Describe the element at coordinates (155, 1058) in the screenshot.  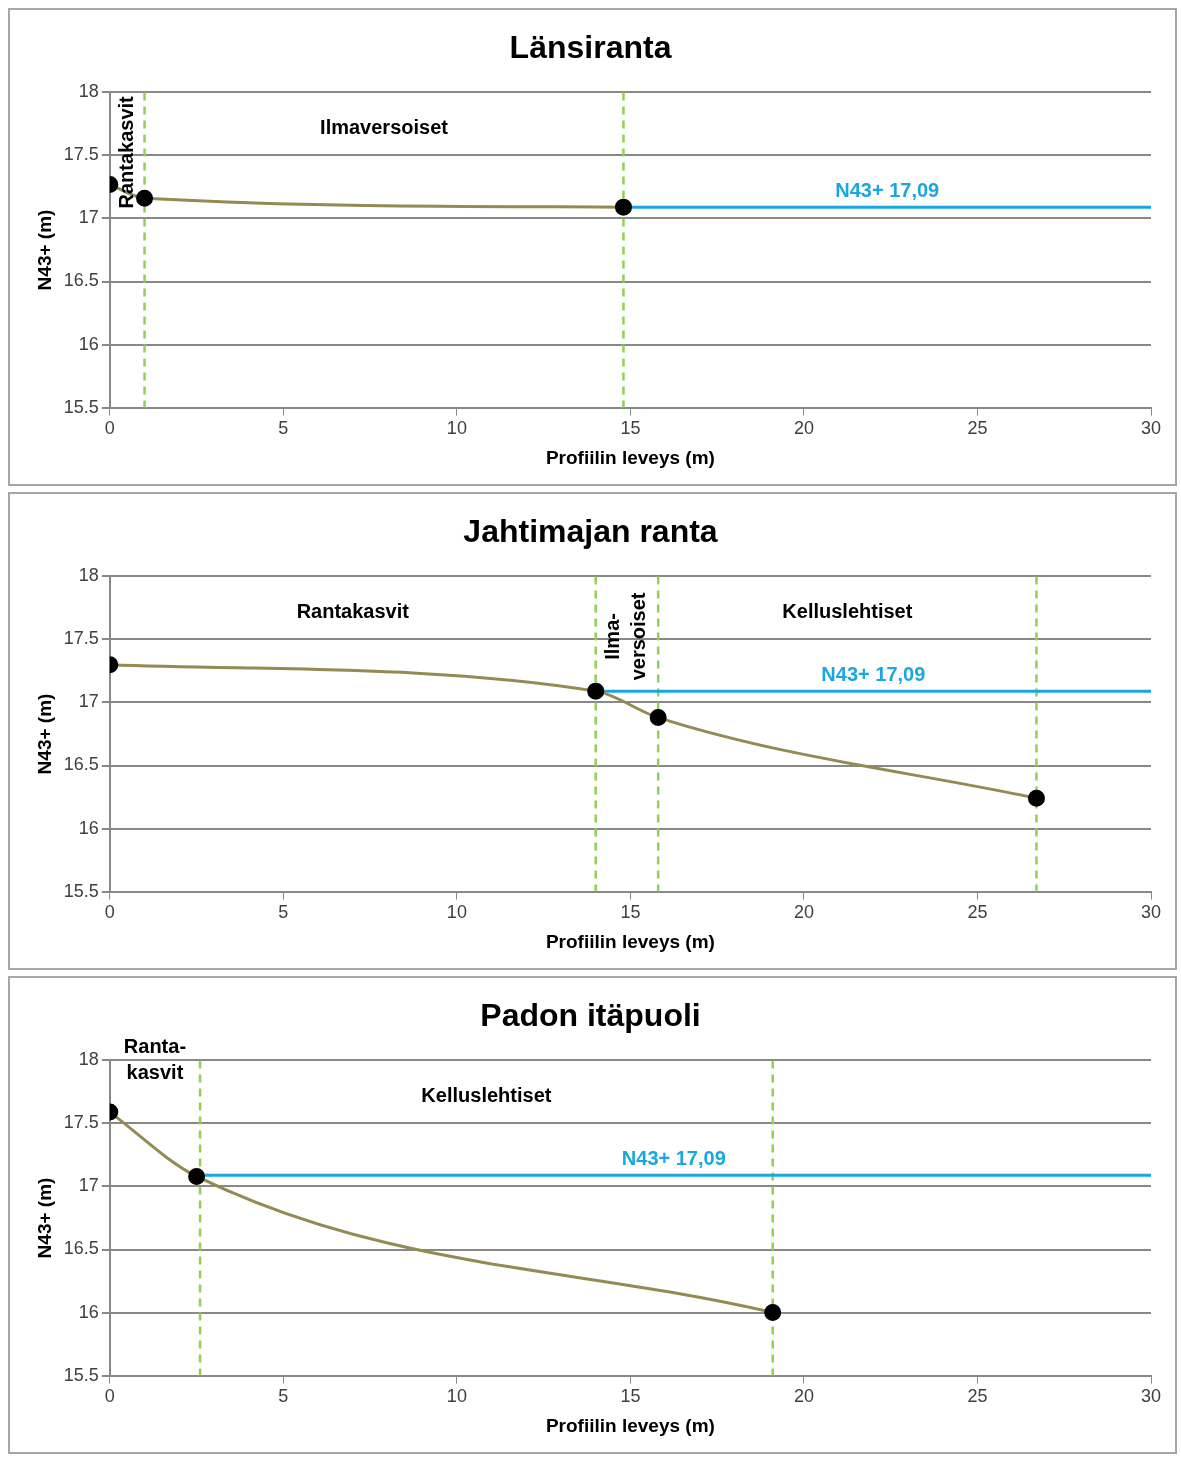
I see `annotation: Ranta- kasvit` at that location.